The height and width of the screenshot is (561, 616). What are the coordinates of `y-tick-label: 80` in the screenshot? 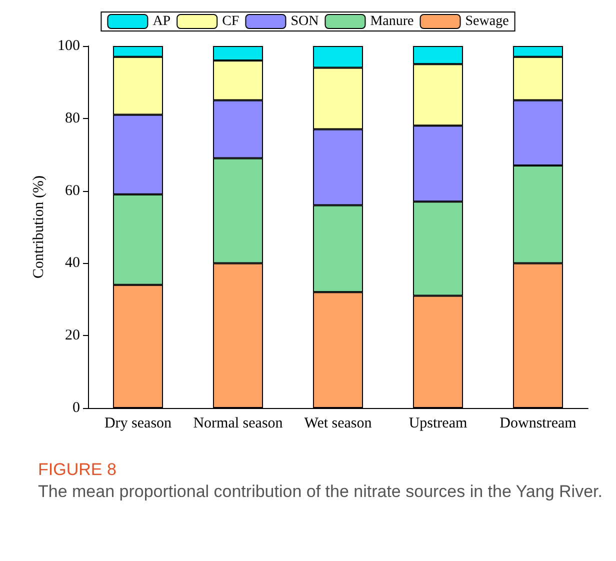 It's located at (72, 118).